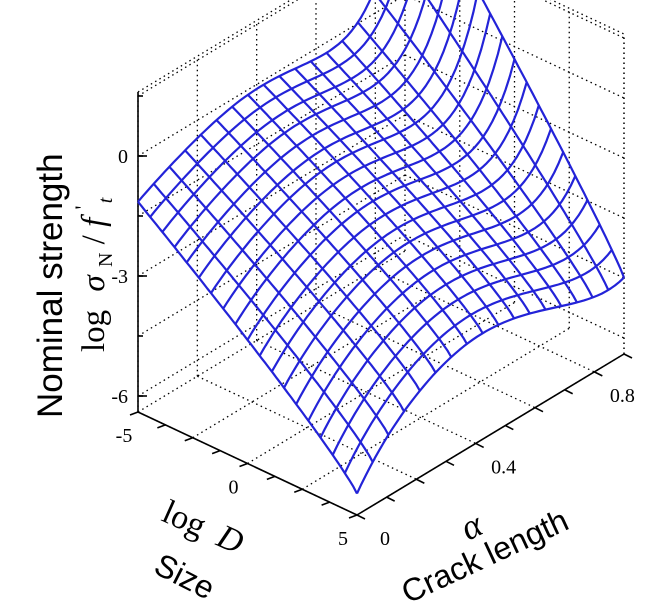 This screenshot has height=612, width=652. Describe the element at coordinates (385, 539) in the screenshot. I see `crack-tick-label: 0` at that location.